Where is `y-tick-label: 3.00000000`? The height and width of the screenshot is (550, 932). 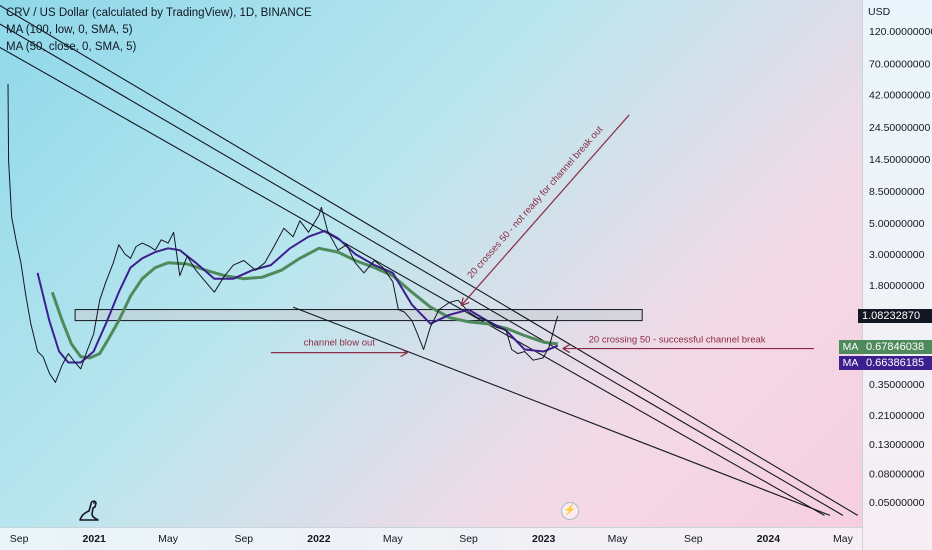
y-tick-label: 3.00000000 is located at coordinates (897, 255).